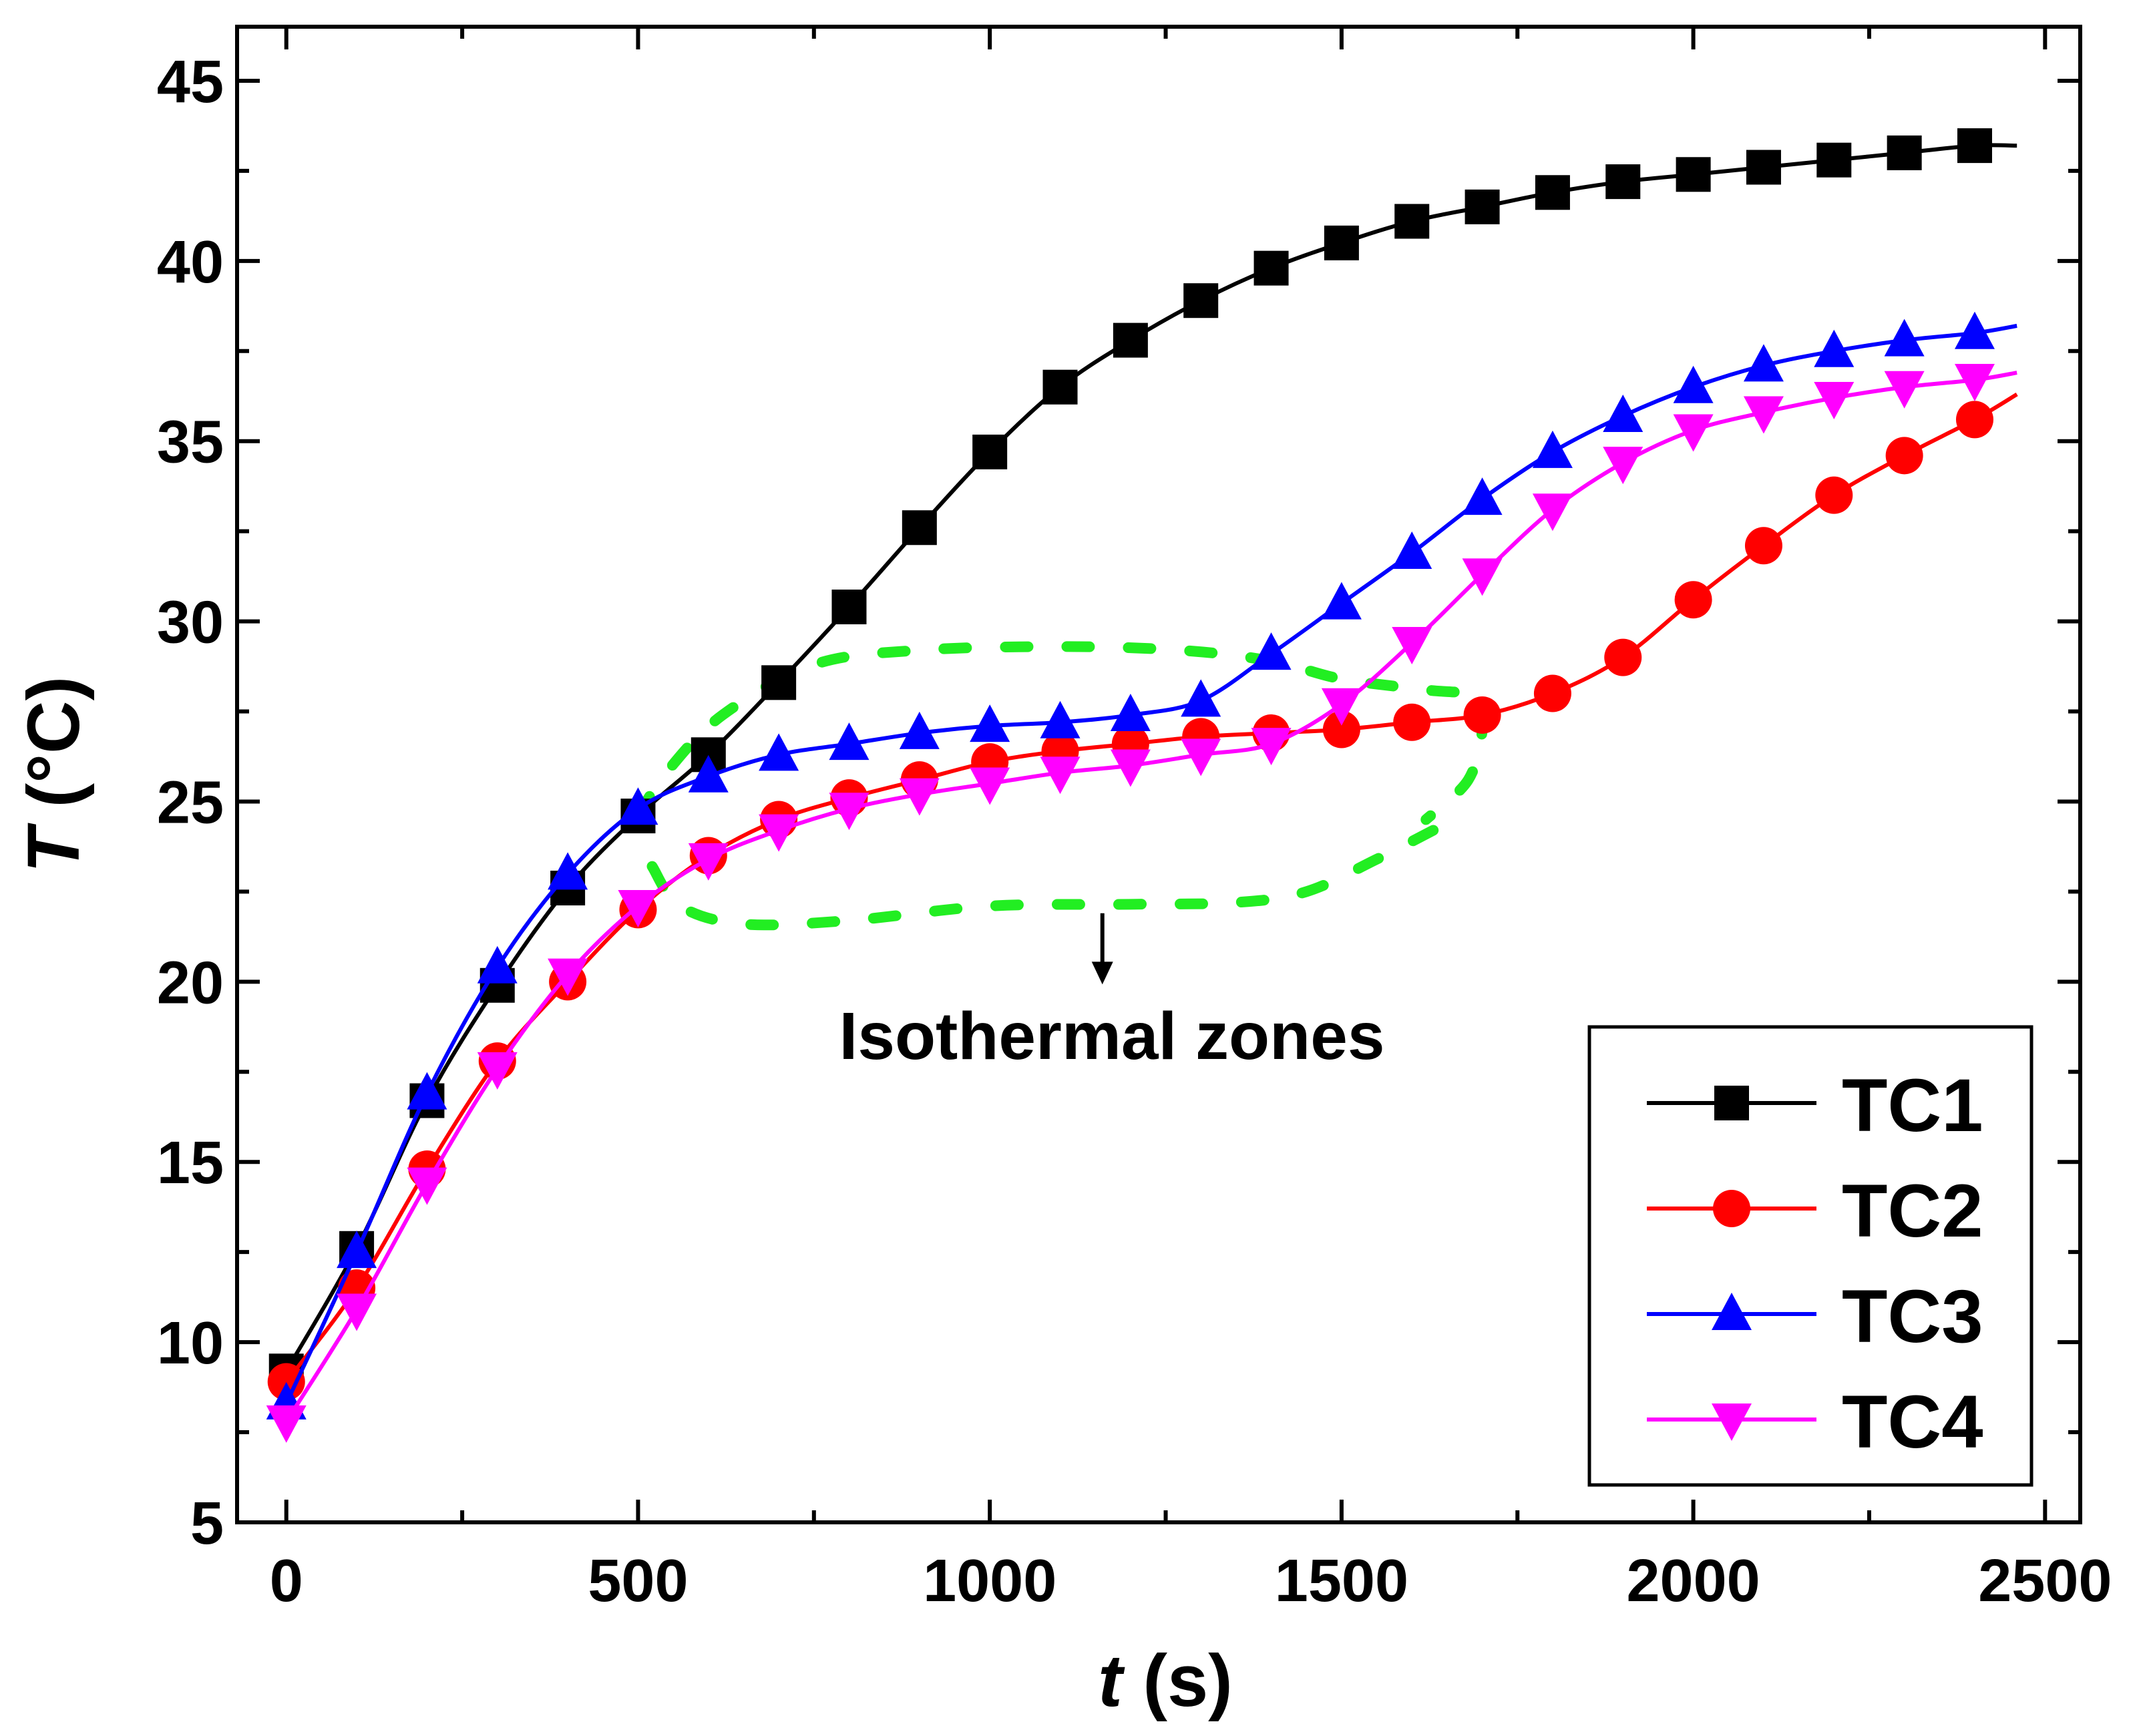  I want to click on legend-item-tc3: TC3, so click(1815, 1317).